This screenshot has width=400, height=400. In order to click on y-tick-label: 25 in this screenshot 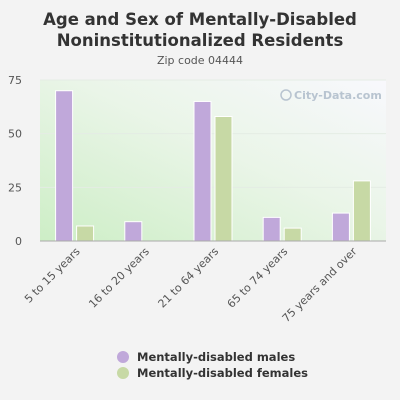, I will do `click(15, 187)`.